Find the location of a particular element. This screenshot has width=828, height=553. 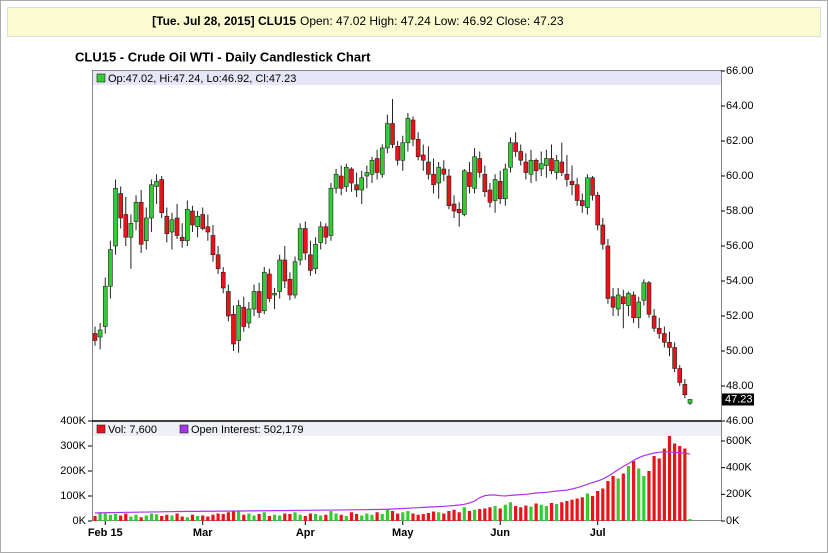

y-tick-label: 400K is located at coordinates (73, 421).